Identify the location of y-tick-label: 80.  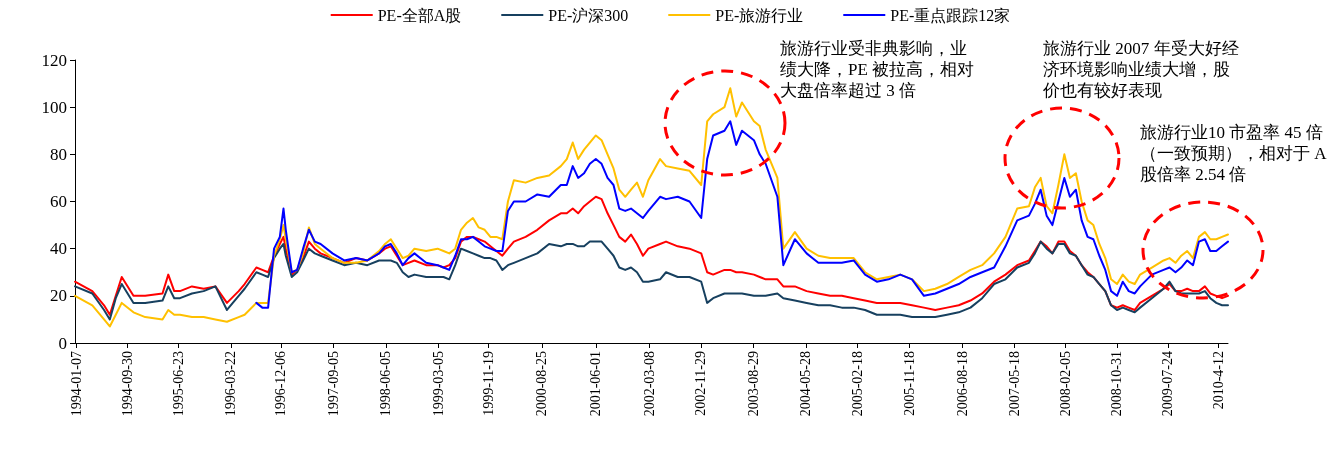
(58, 154).